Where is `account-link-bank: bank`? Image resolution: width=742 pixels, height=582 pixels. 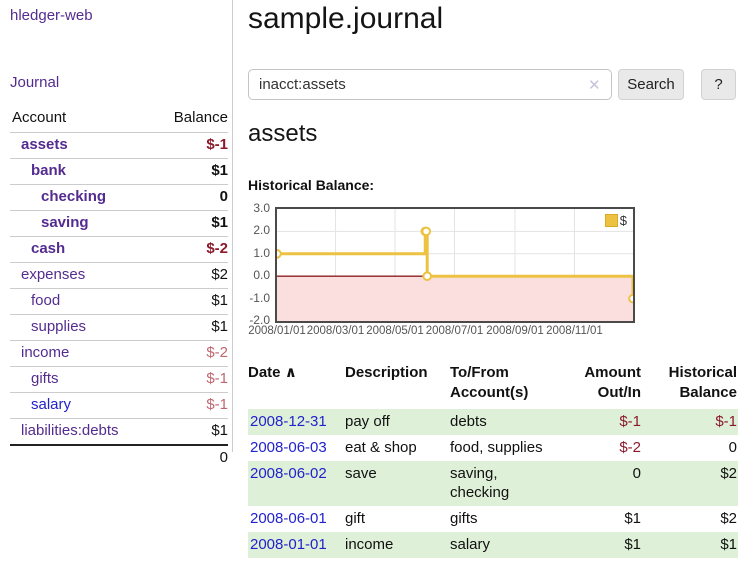
account-link-bank: bank is located at coordinates (49, 170).